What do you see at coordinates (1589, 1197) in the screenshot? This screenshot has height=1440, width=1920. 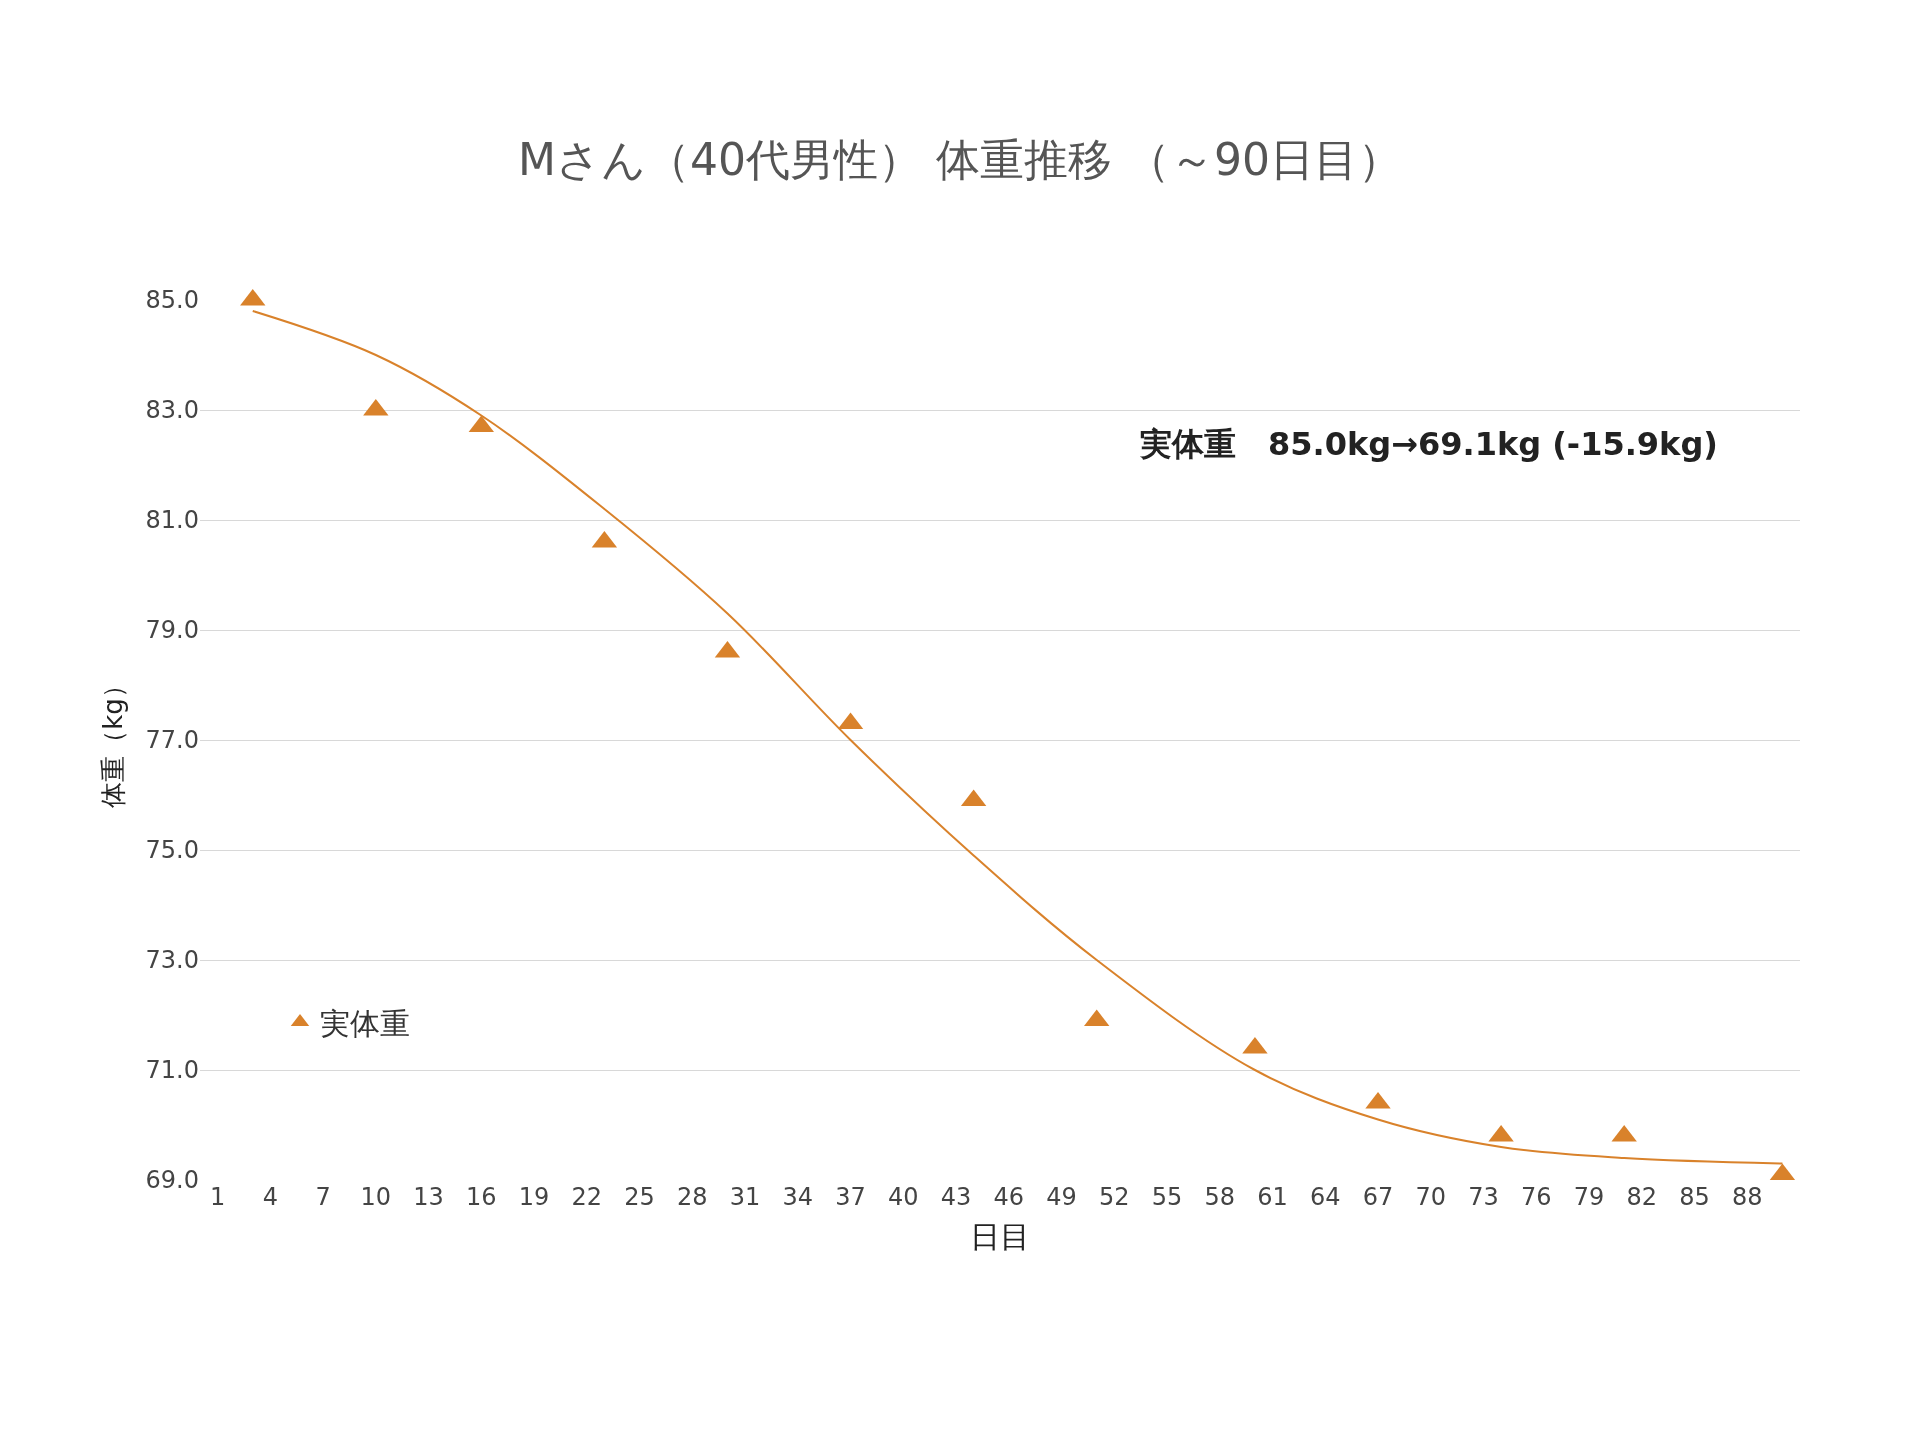 I see `x-tick-label: 79` at bounding box center [1589, 1197].